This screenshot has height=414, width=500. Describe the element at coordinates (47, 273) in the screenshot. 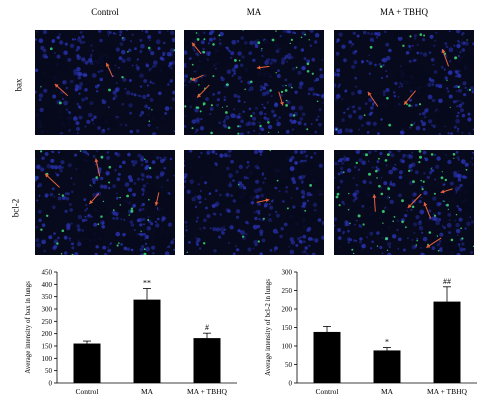

I see `y-tick-label: 450` at that location.